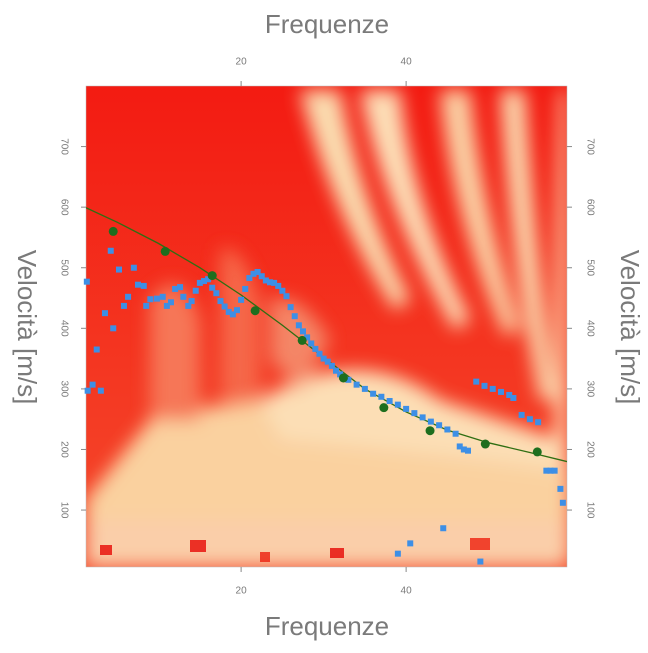  Describe the element at coordinates (407, 62) in the screenshot. I see `x-tick-label: 40` at that location.